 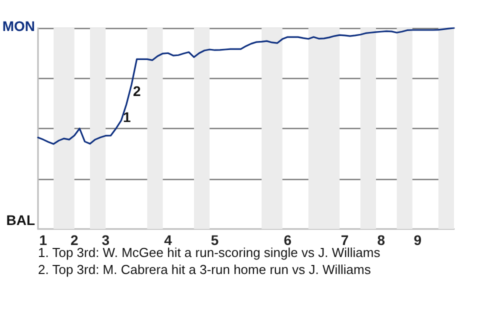 I want to click on x-tick-label: 4, so click(x=168, y=240).